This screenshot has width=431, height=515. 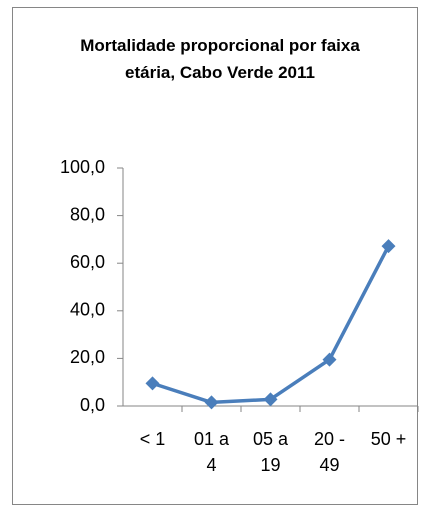 I want to click on y-tick-label: 0,0, so click(x=92, y=405).